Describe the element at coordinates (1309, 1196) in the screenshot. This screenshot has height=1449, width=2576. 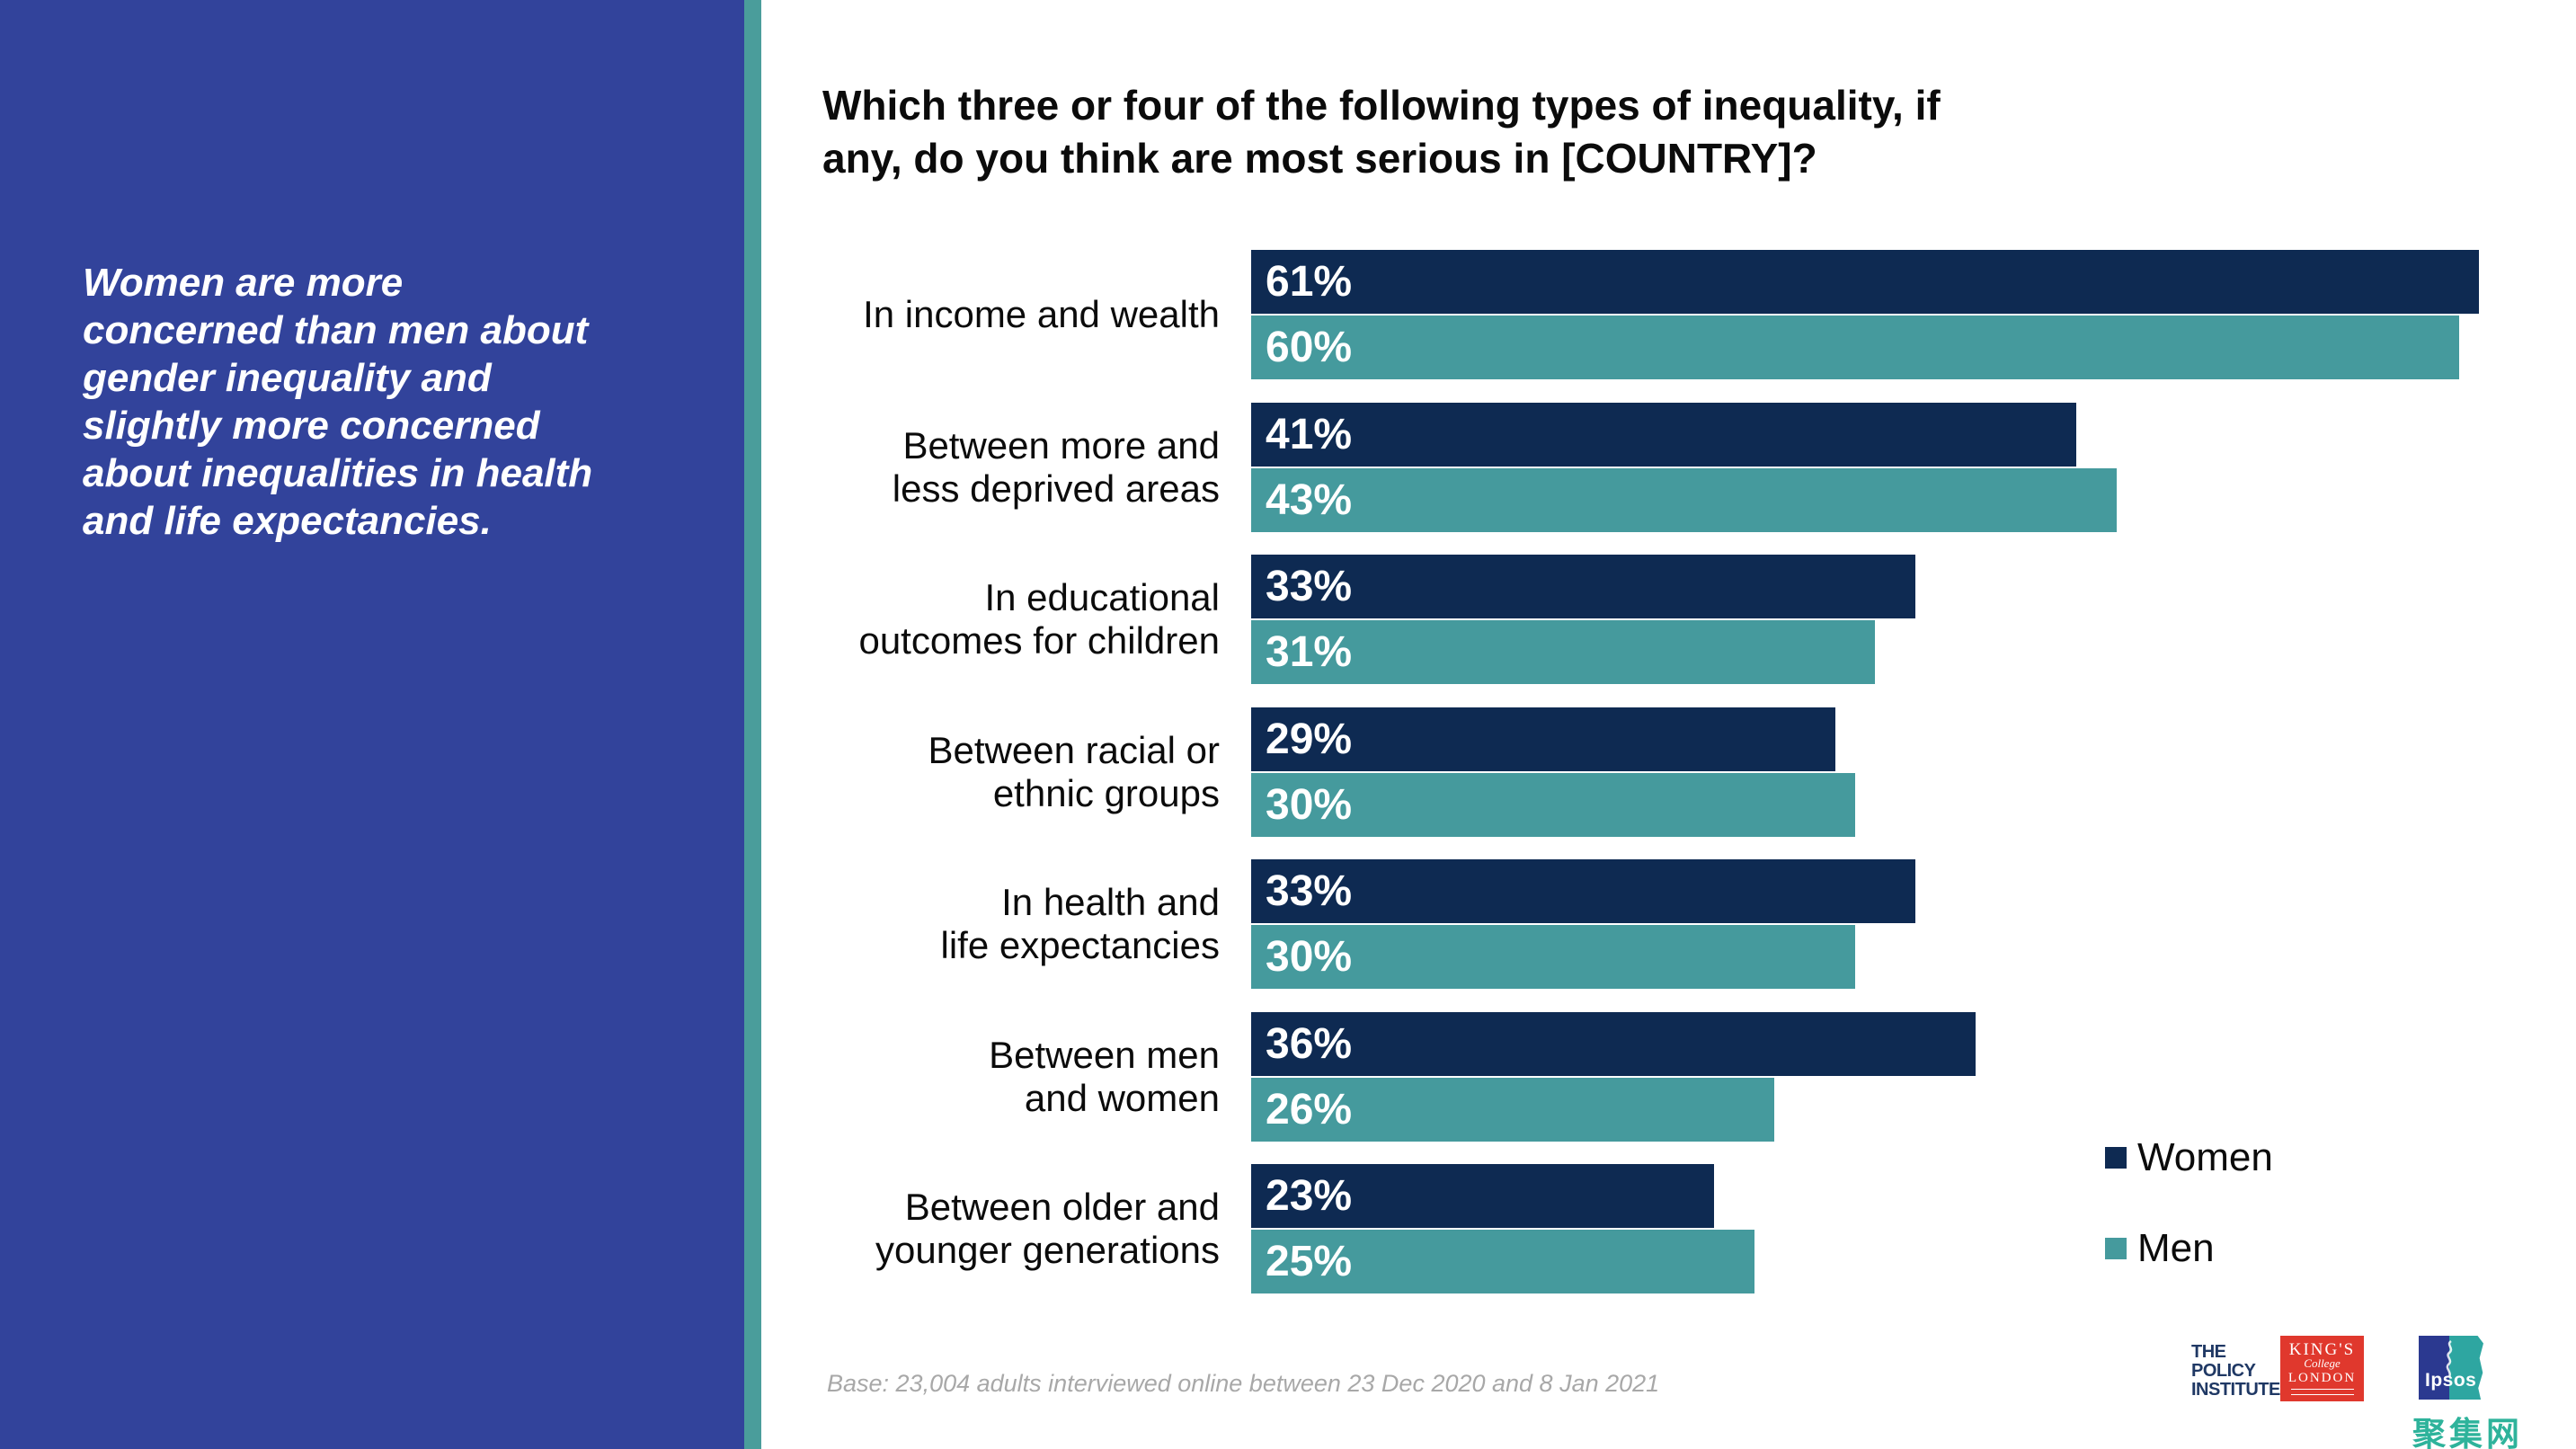
I see `bar-value-women: 23%` at that location.